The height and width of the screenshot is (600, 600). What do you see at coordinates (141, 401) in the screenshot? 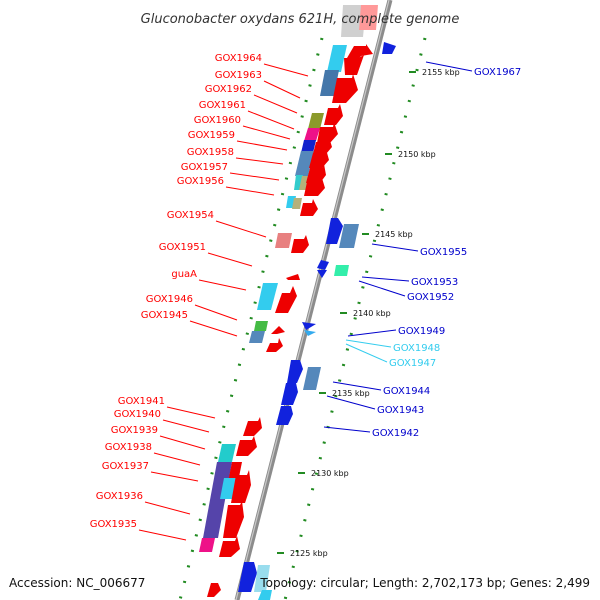
I see `gene-label-left: GOX1941` at bounding box center [141, 401].